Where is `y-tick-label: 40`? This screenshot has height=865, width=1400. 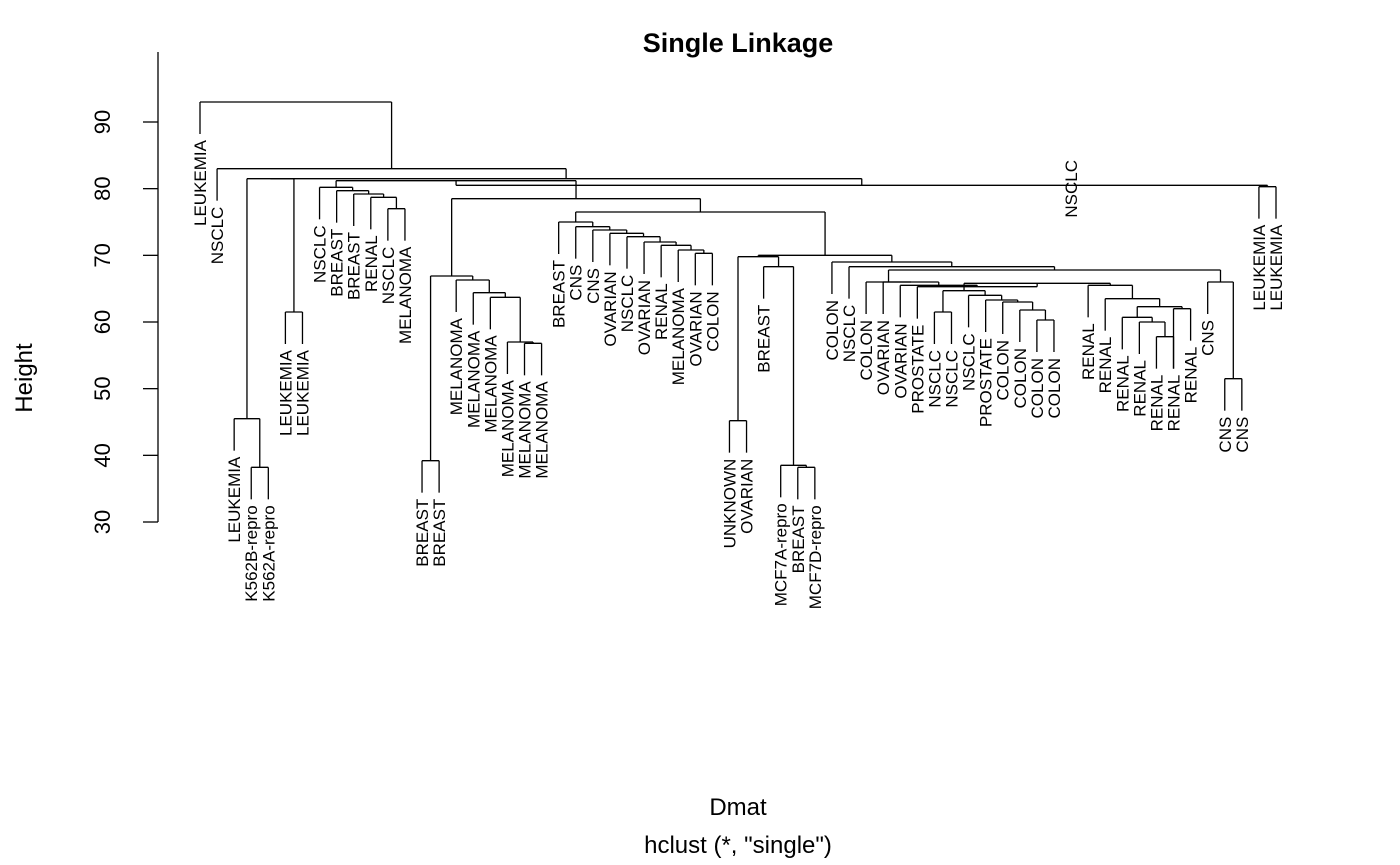
y-tick-label: 40 is located at coordinates (102, 455).